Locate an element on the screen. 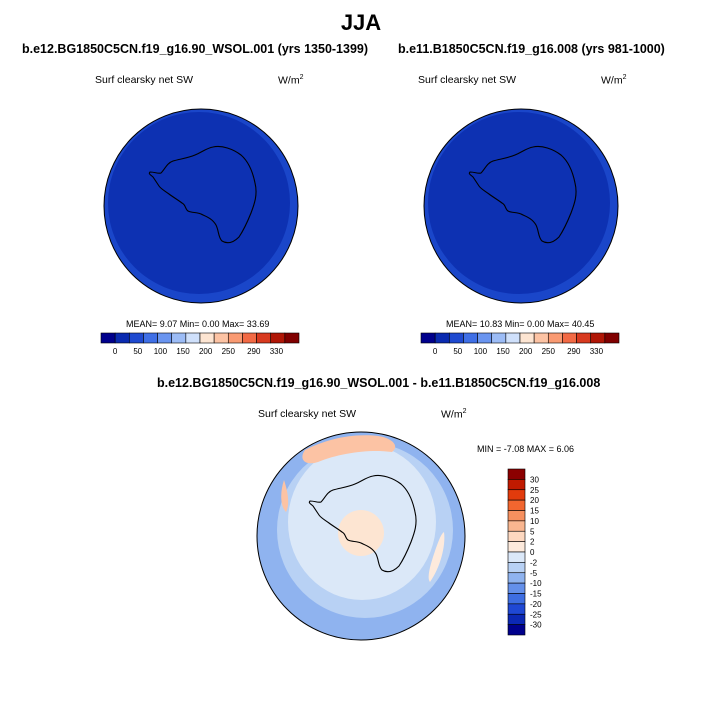 The height and width of the screenshot is (721, 722). panel2-colorbar: 0 50 100 150 200 250 290 330 is located at coordinates (520, 344).